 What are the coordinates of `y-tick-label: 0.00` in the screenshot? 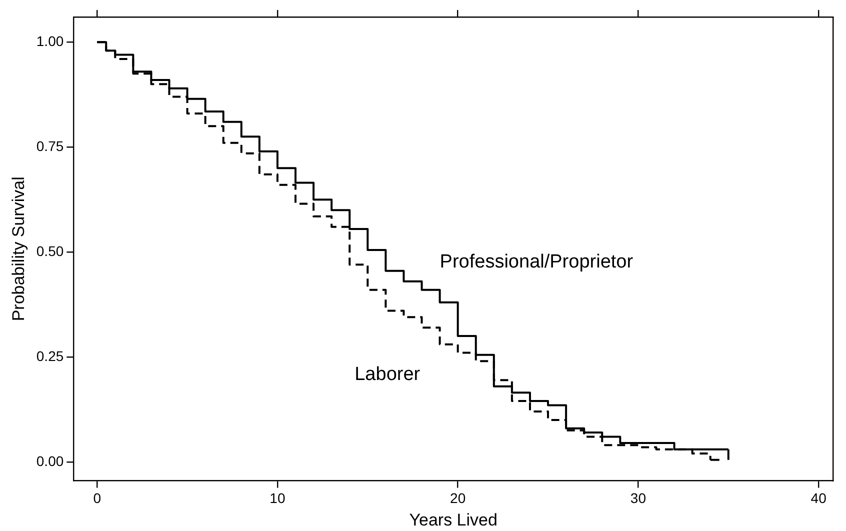 It's located at (50, 460).